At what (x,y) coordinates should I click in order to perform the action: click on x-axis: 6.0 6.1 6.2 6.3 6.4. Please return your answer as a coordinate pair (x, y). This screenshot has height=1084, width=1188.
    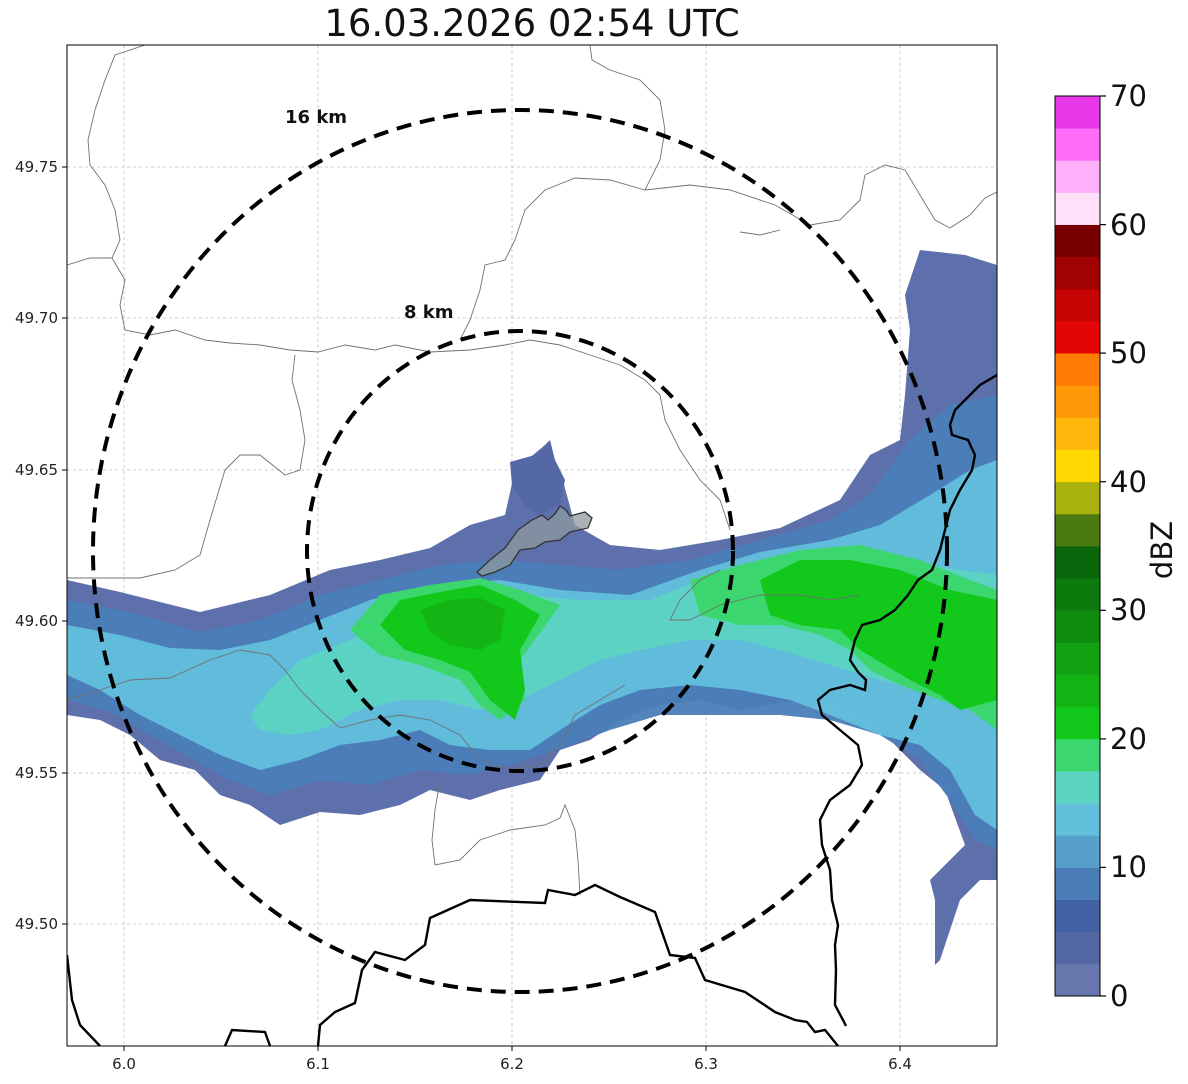
    Looking at the image, I should click on (512, 1059).